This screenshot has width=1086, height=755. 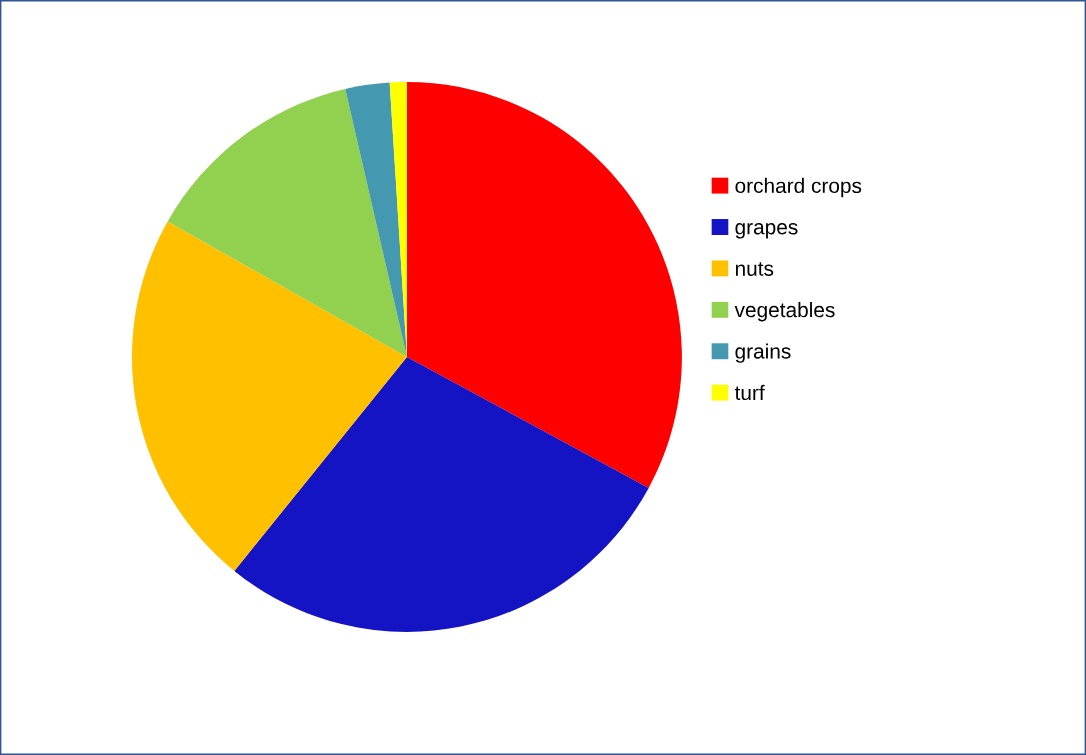 What do you see at coordinates (784, 311) in the screenshot?
I see `legend-label: vegetables` at bounding box center [784, 311].